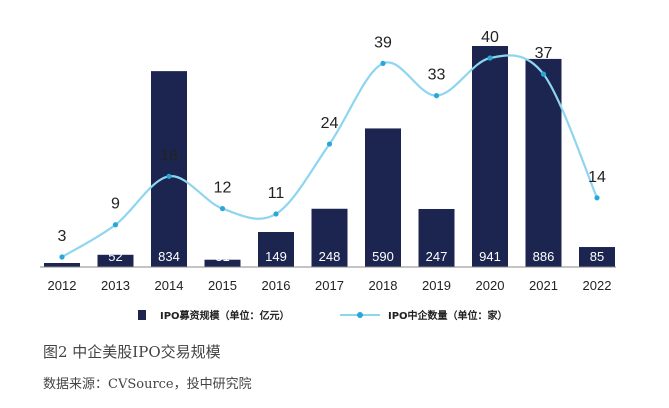 This screenshot has width=669, height=408. What do you see at coordinates (436, 285) in the screenshot?
I see `x-tick-label: 2019` at bounding box center [436, 285].